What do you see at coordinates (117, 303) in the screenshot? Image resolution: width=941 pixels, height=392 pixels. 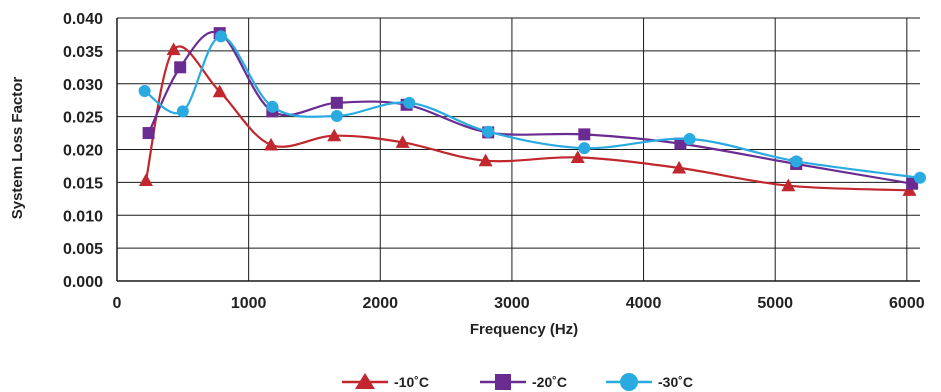 I see `x-tick-label: 0` at bounding box center [117, 303].